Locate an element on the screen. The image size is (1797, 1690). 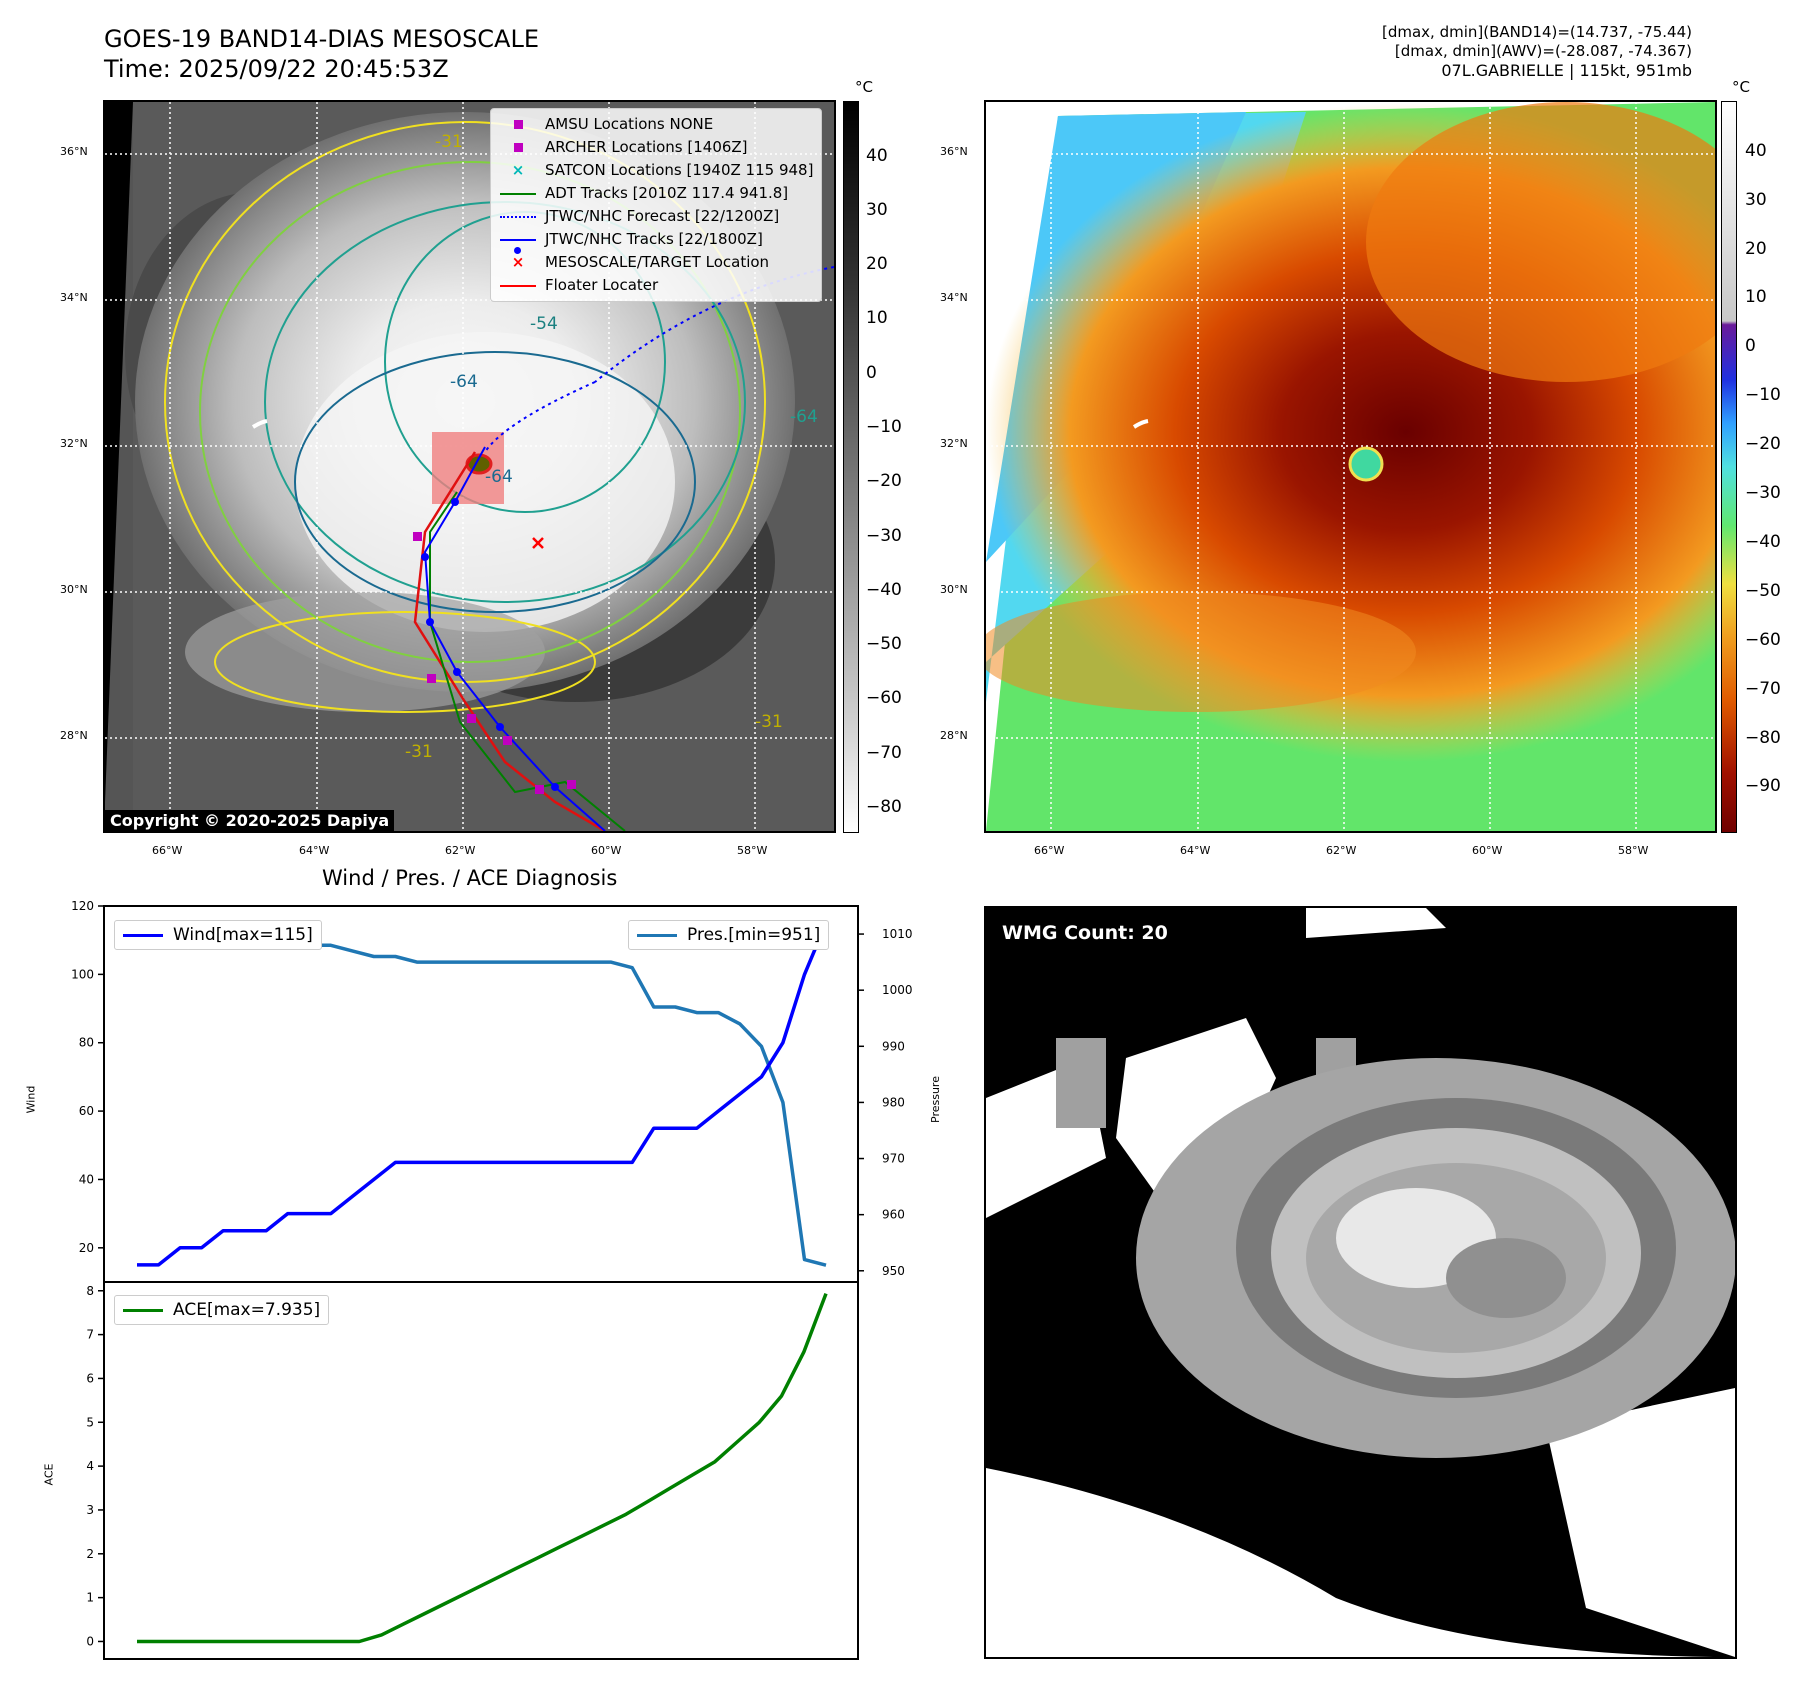
contour-label: -54 is located at coordinates (544, 324).